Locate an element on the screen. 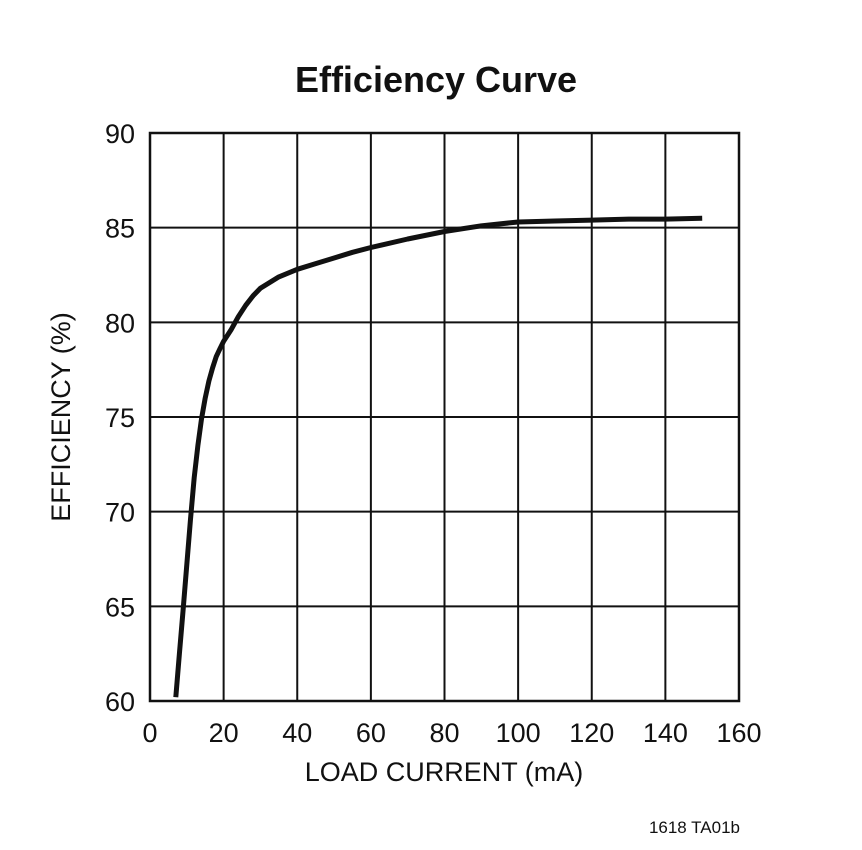 This screenshot has height=850, width=862. chart-title: Efficiency Curve is located at coordinates (436, 79).